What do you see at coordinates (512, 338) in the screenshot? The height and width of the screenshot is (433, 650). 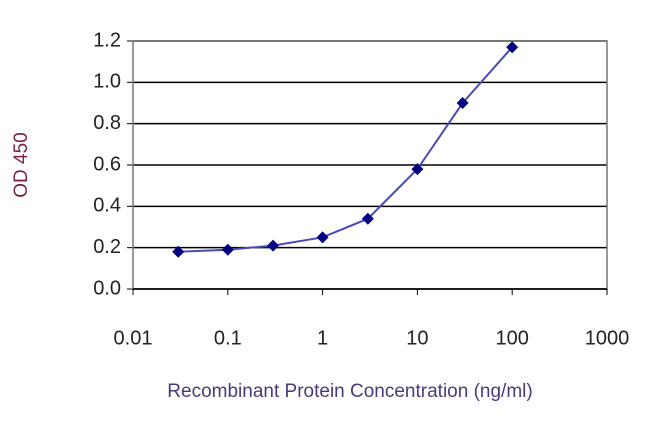 I see `x-tick-label: 100` at bounding box center [512, 338].